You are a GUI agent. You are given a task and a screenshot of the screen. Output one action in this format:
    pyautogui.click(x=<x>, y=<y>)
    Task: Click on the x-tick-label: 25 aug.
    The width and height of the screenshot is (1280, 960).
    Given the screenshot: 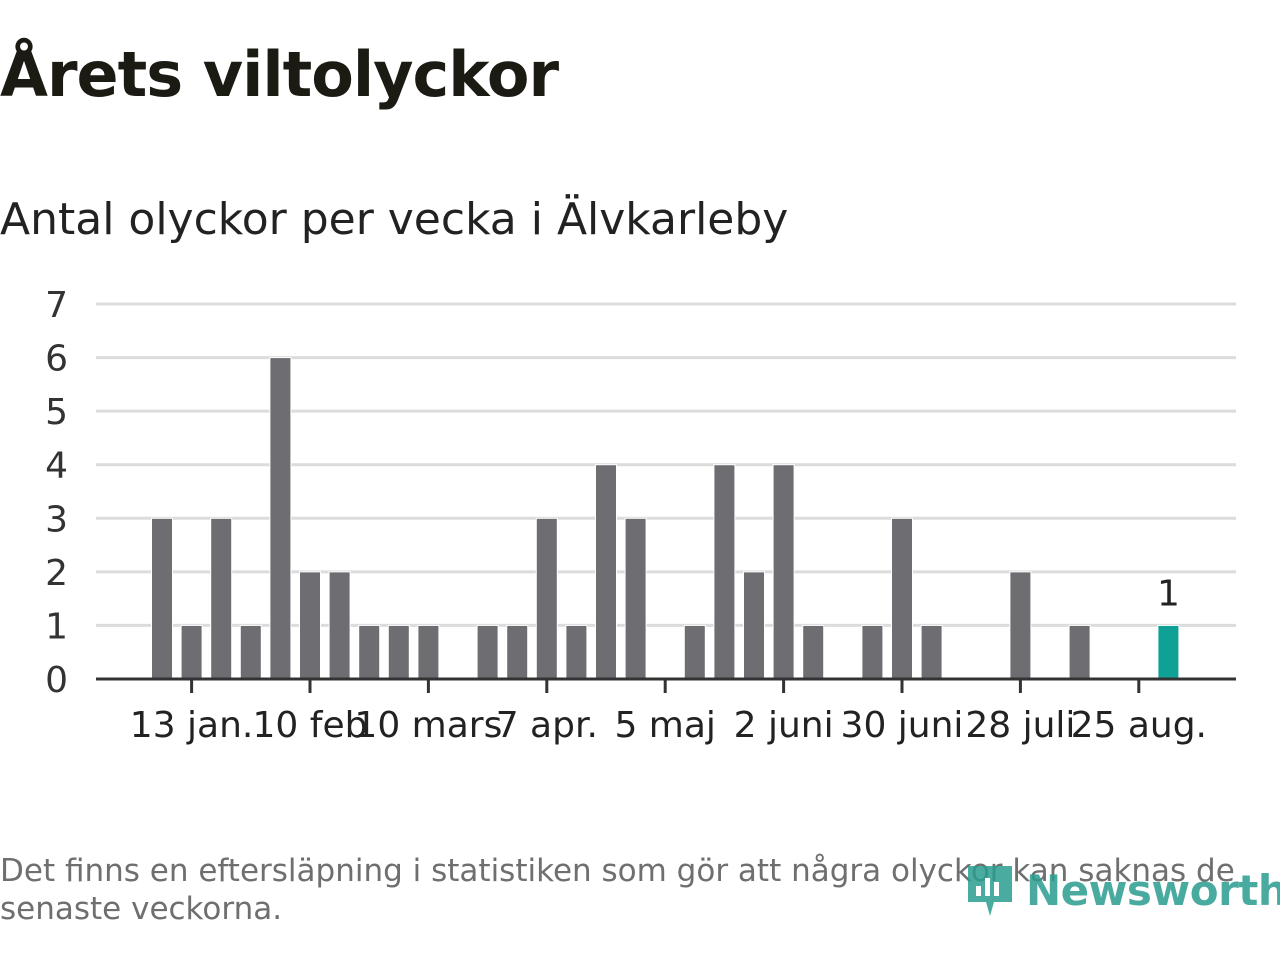 What is the action you would take?
    pyautogui.click(x=1139, y=725)
    